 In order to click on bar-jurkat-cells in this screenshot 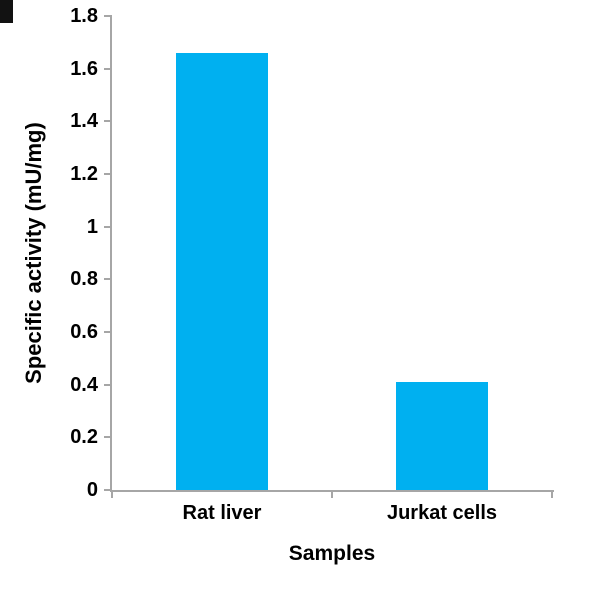, I will do `click(442, 436)`.